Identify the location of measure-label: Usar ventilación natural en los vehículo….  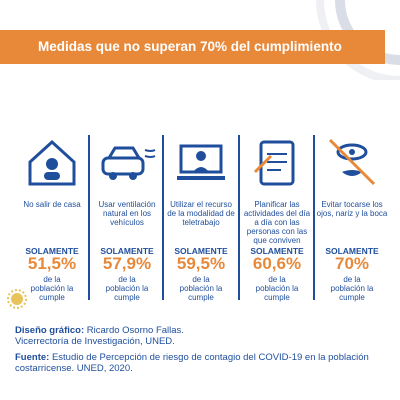
(127, 213).